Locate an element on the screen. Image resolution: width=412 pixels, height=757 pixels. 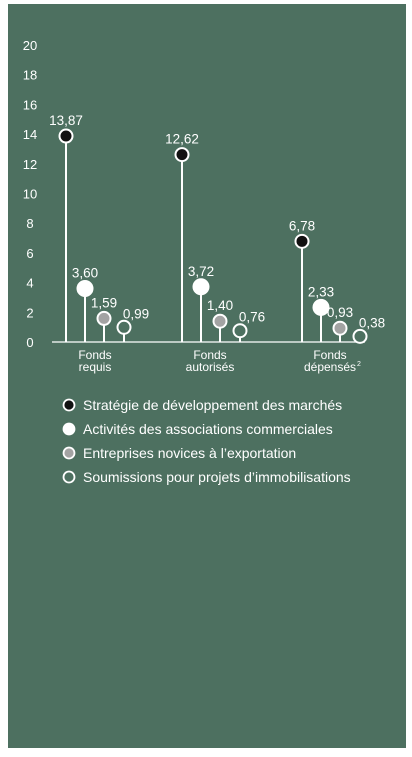
legend-label: Activités des associations commerciales is located at coordinates (208, 429).